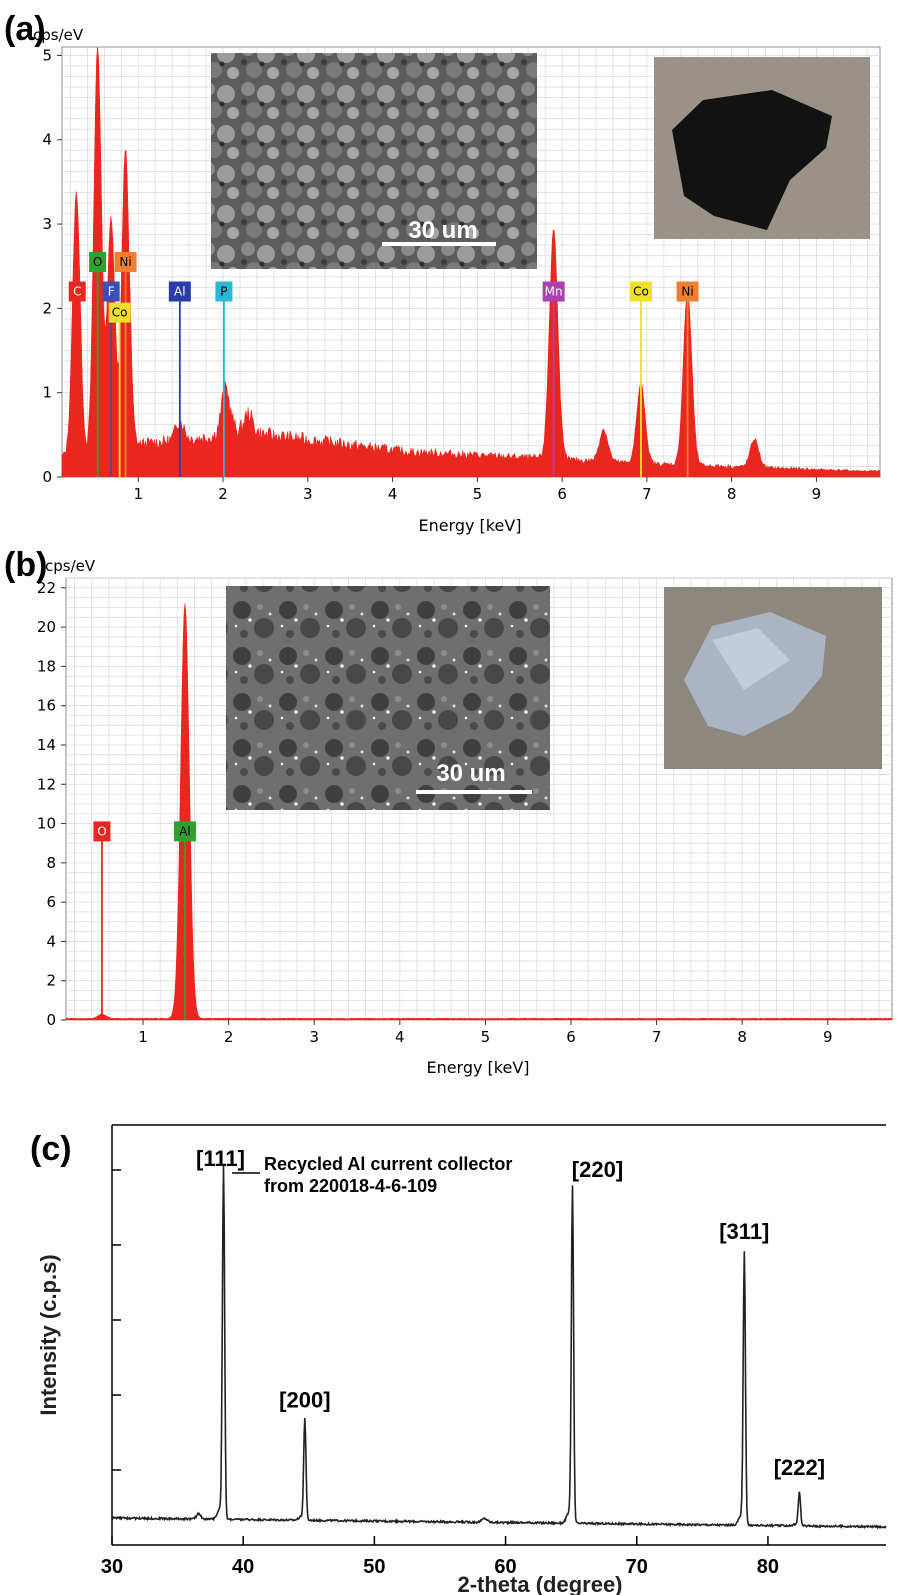 The width and height of the screenshot is (901, 1595). What do you see at coordinates (51, 902) in the screenshot?
I see `y-tick-label: 6` at bounding box center [51, 902].